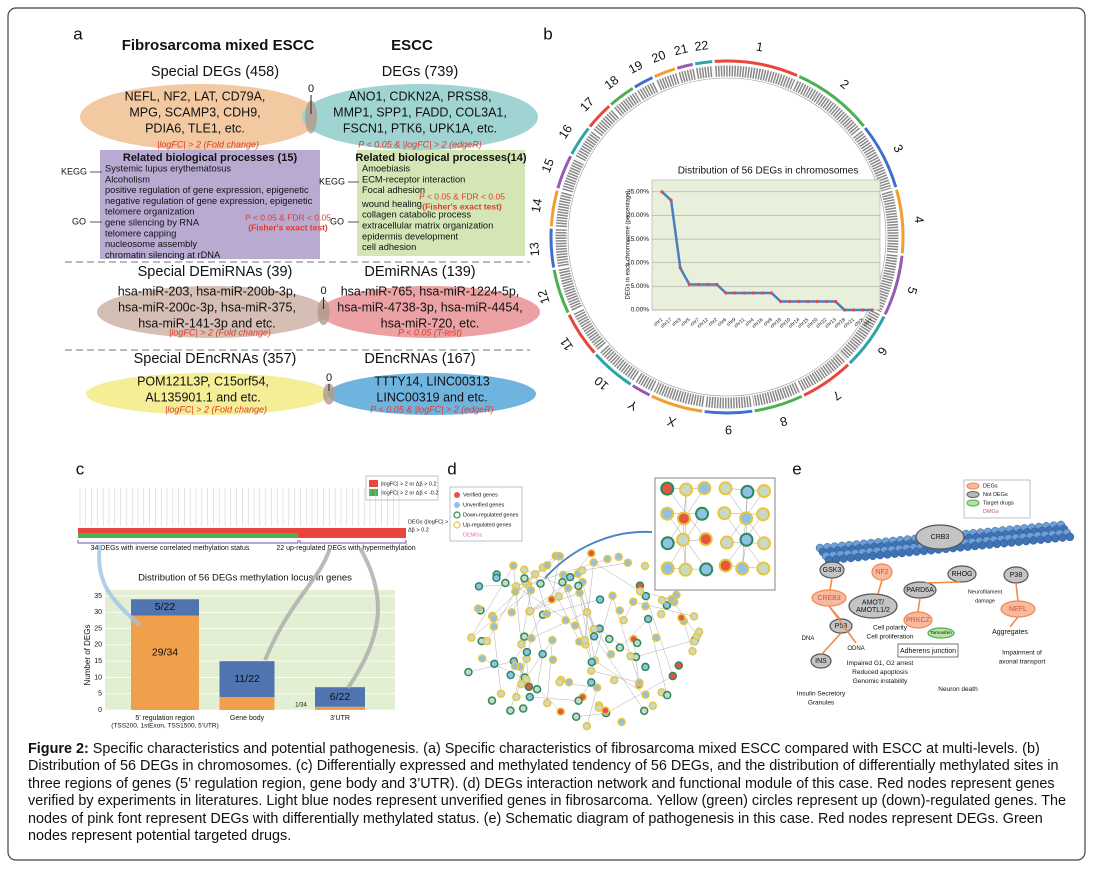 The height and width of the screenshot is (870, 1093). Describe the element at coordinates (409, 493) in the screenshot. I see `legend-text: |logFC| > 2 or Δβ < -0.2` at that location.